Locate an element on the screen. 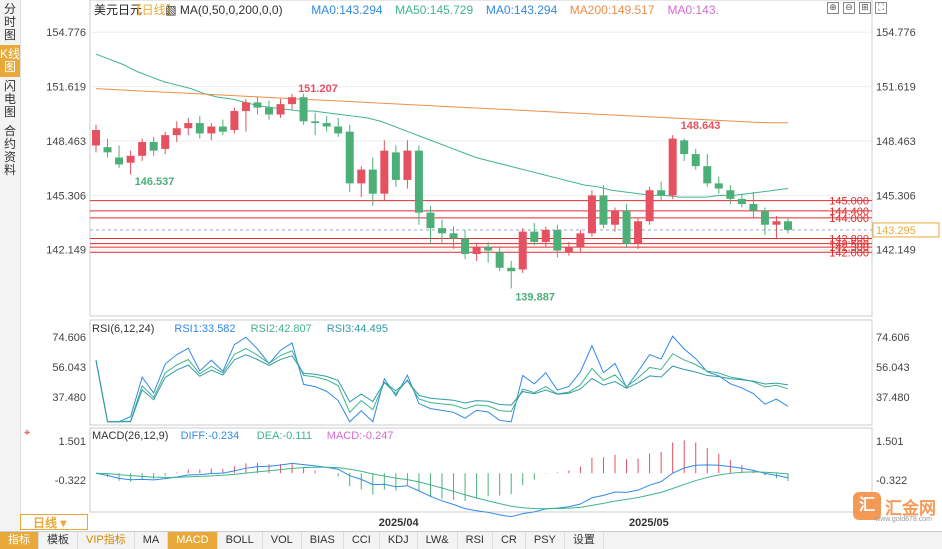  rsi1-line is located at coordinates (442, 379).